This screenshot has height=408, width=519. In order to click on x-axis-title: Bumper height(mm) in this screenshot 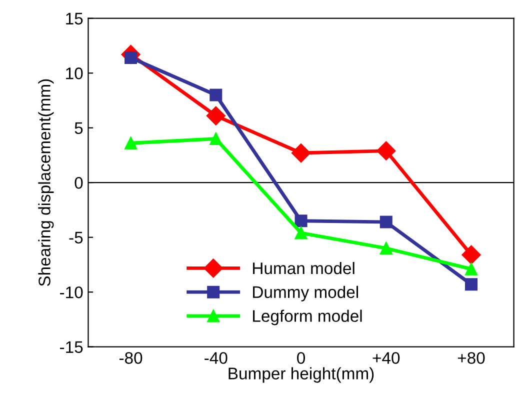, I will do `click(301, 375)`.